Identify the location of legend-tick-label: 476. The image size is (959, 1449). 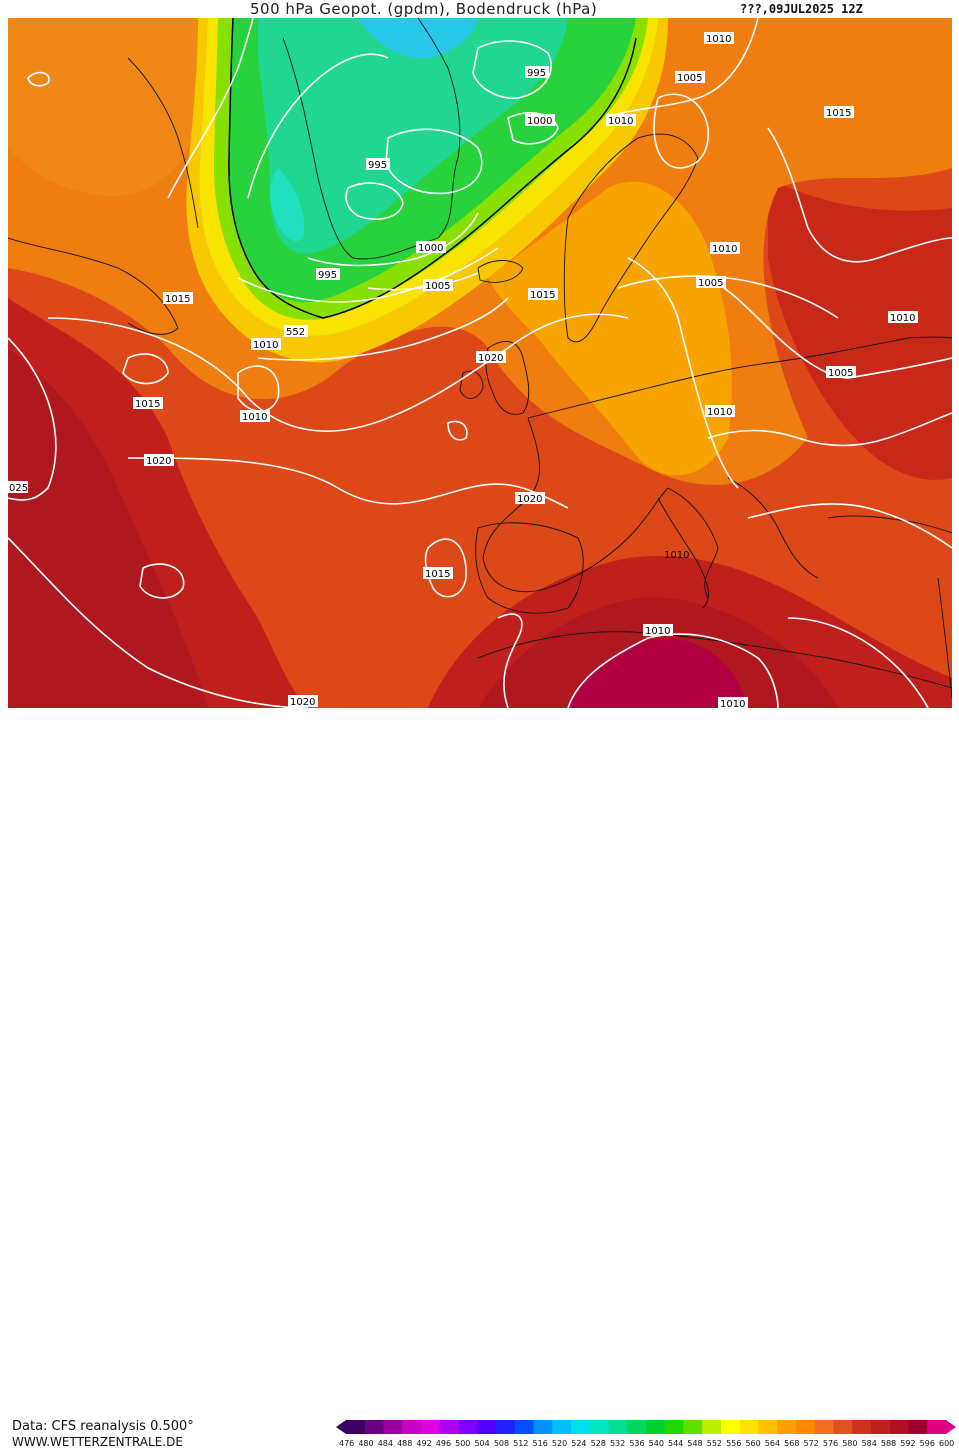
(346, 1443).